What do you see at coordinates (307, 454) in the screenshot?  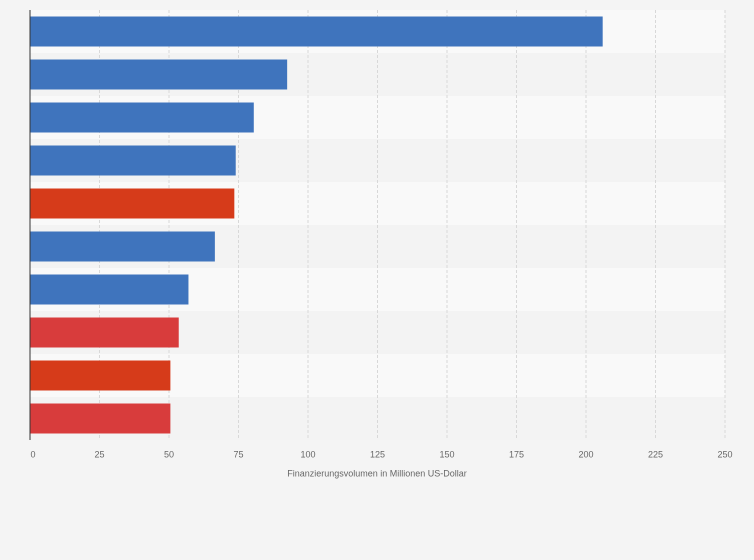 I see `x-tick-label: 100` at bounding box center [307, 454].